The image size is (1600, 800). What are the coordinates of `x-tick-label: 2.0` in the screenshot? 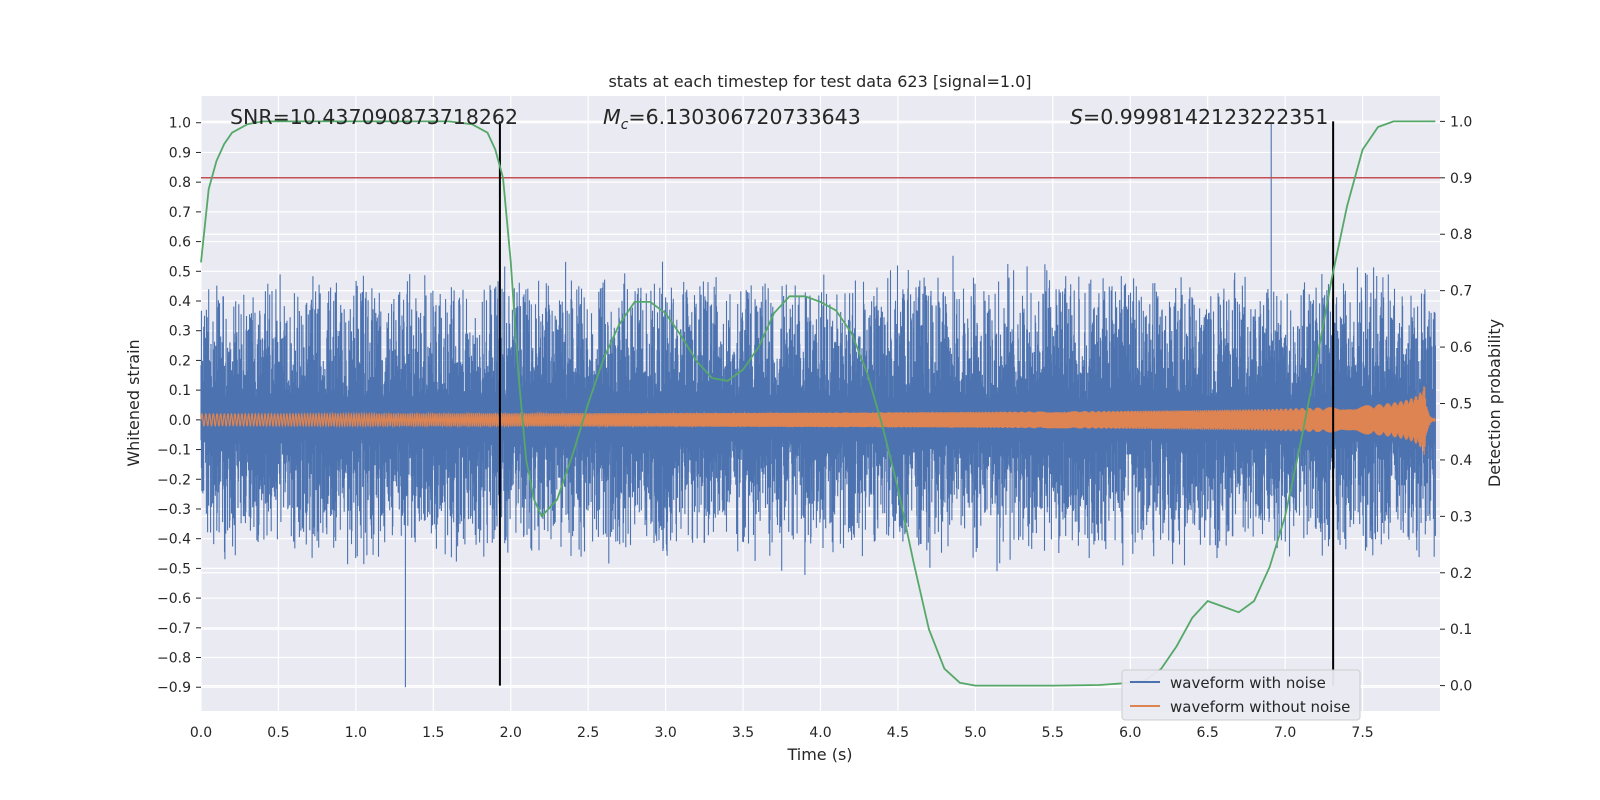 It's located at (511, 733).